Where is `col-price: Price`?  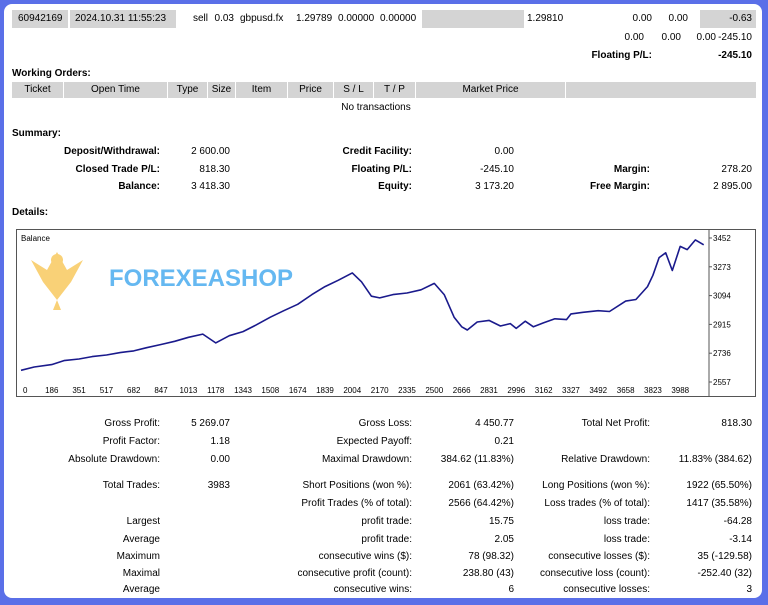 col-price: Price is located at coordinates (311, 90).